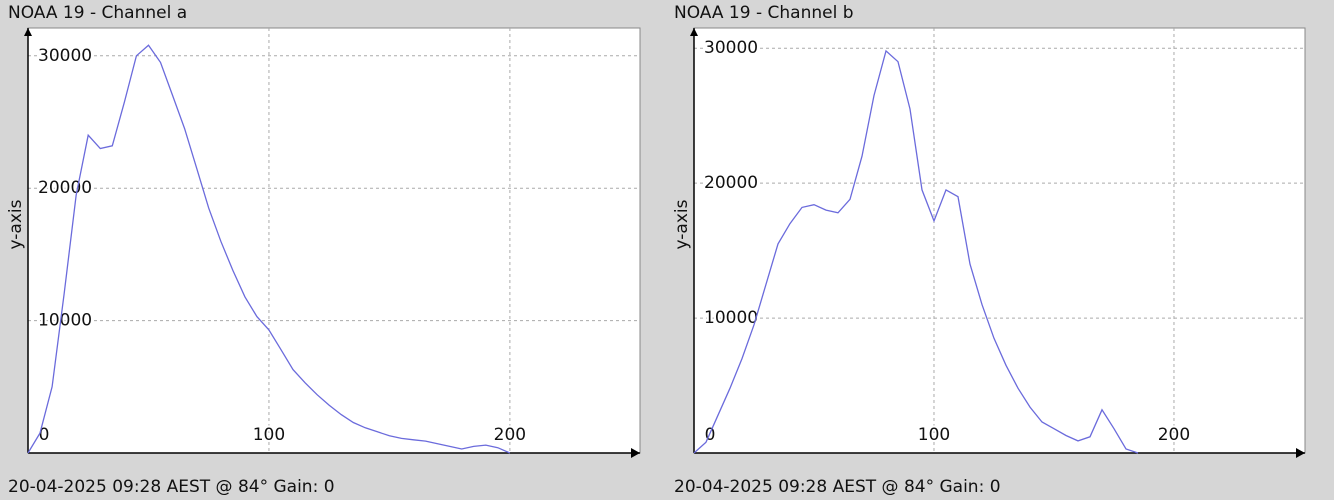  What do you see at coordinates (764, 13) in the screenshot?
I see `chart-title: NOAA 19 - Channel b` at bounding box center [764, 13].